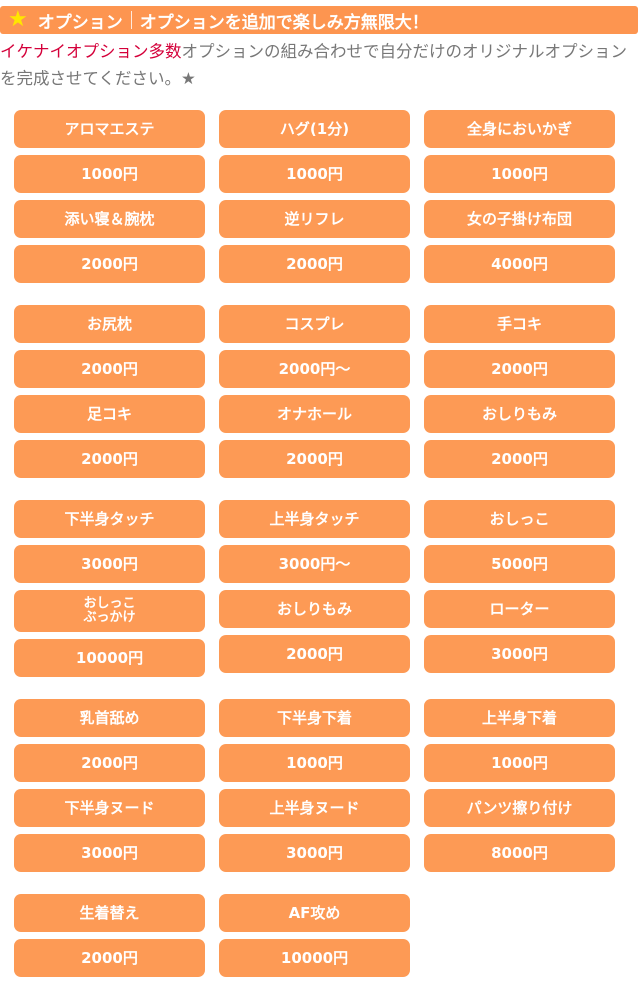 This screenshot has height=999, width=638. I want to click on option-column: 下半身タッチ 3000円おしっこ ぶっかけ 10000円, so click(109, 588).